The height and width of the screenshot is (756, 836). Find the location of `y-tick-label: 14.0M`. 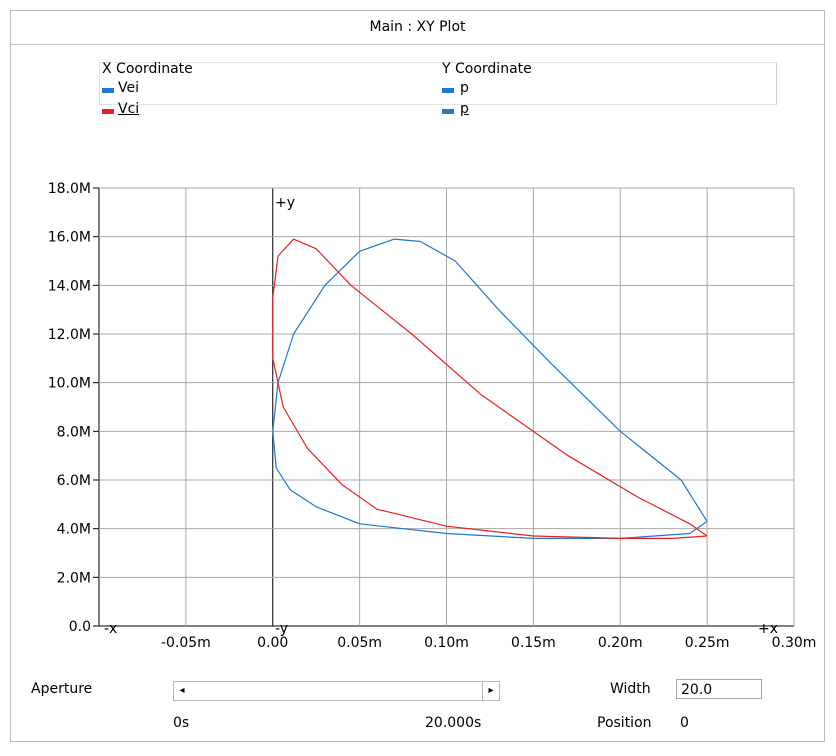

y-tick-label: 14.0M is located at coordinates (69, 286).